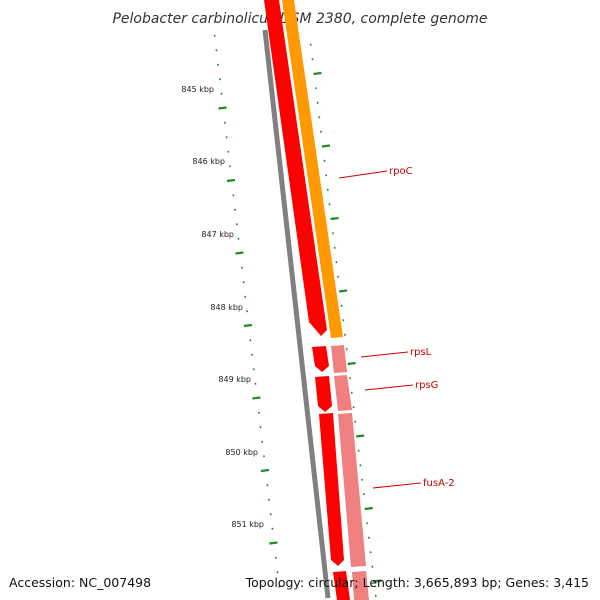 This screenshot has height=600, width=600. I want to click on cds-rpoC, so click(312, 169).